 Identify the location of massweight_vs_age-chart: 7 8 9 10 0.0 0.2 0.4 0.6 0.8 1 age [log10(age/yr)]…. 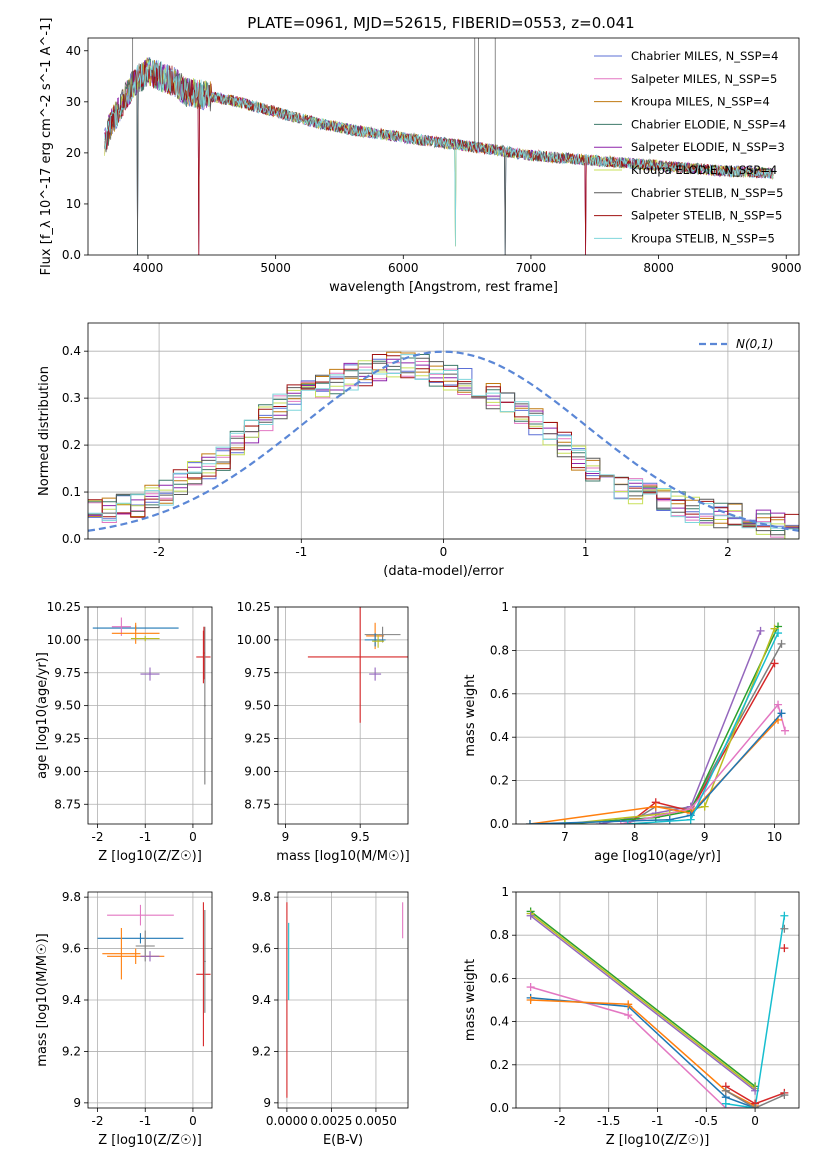
(631, 732).